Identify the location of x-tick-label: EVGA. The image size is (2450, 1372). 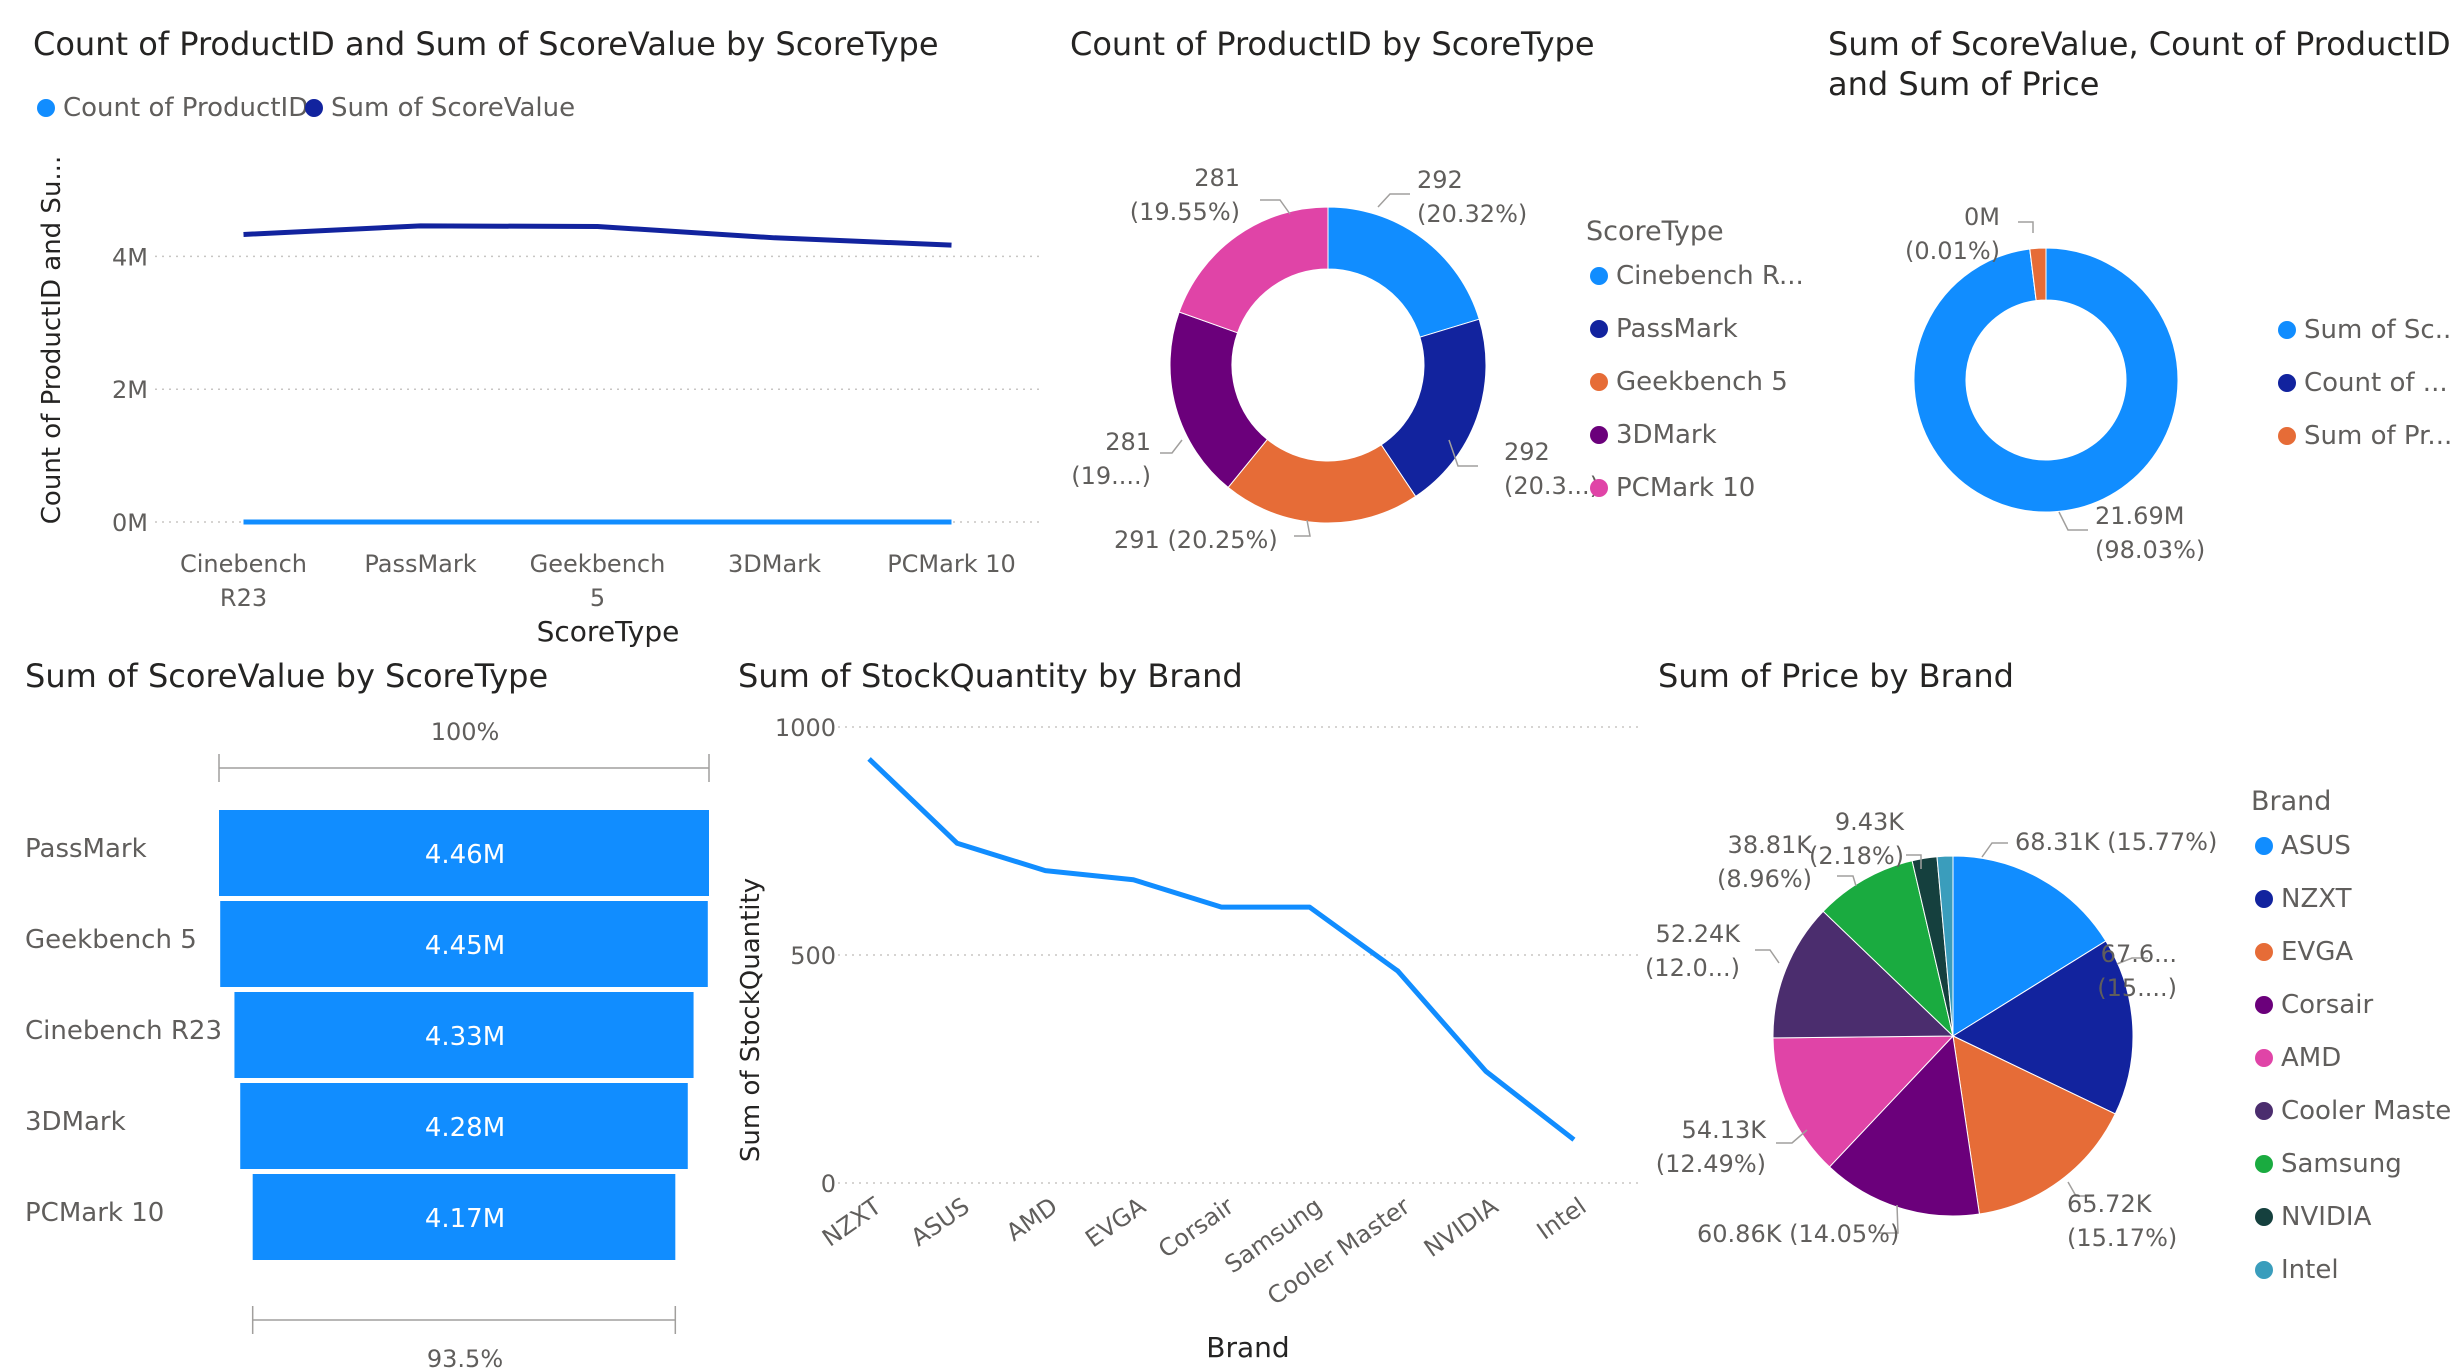
(1115, 1222).